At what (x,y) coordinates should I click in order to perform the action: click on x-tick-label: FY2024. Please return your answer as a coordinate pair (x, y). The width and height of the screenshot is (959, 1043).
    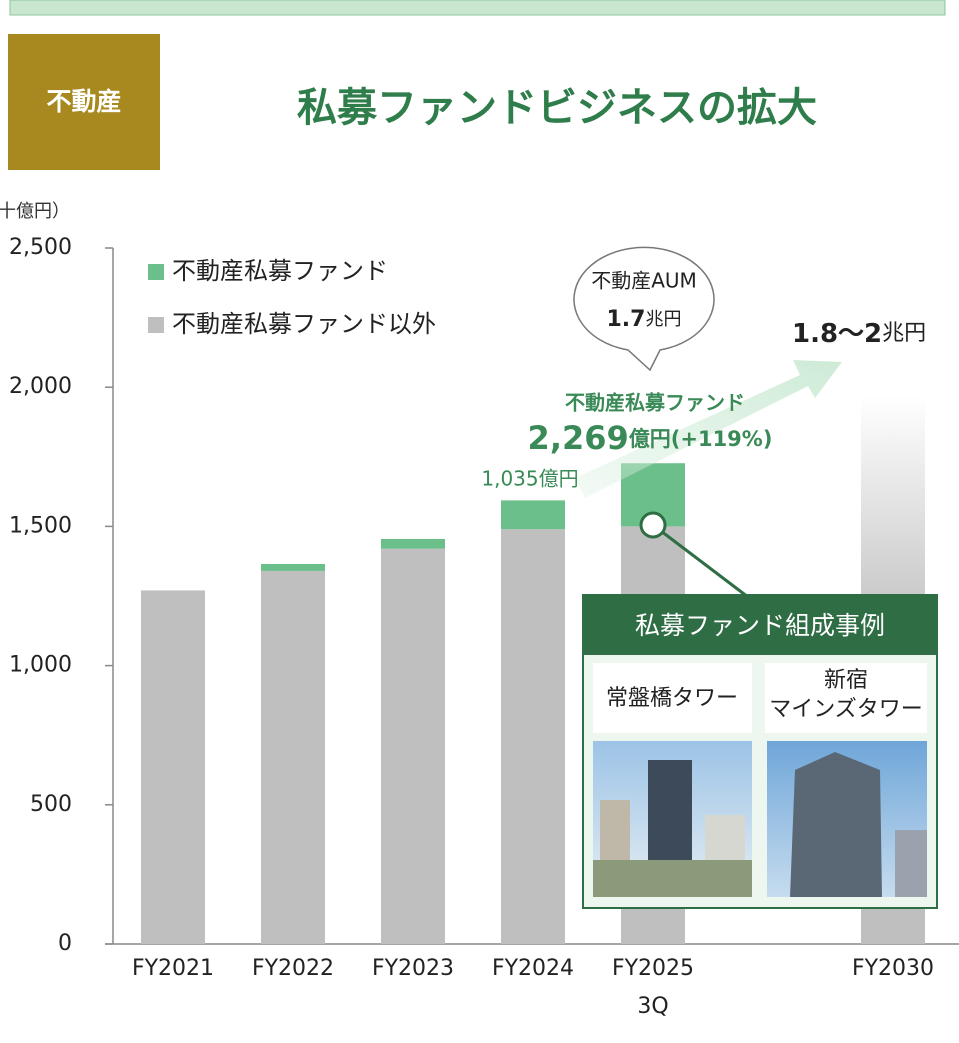
    Looking at the image, I should click on (533, 968).